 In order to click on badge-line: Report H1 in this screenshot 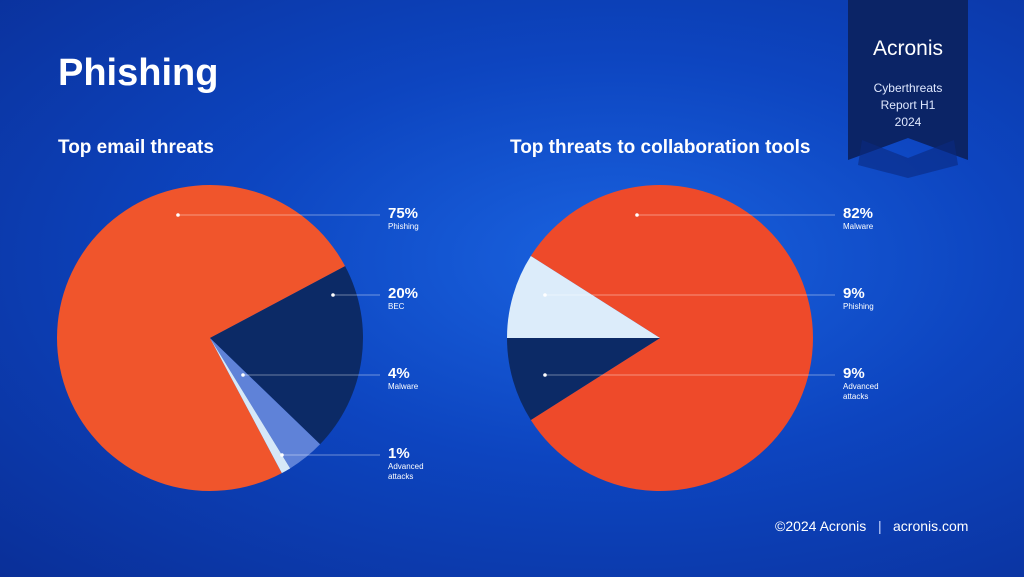, I will do `click(908, 105)`.